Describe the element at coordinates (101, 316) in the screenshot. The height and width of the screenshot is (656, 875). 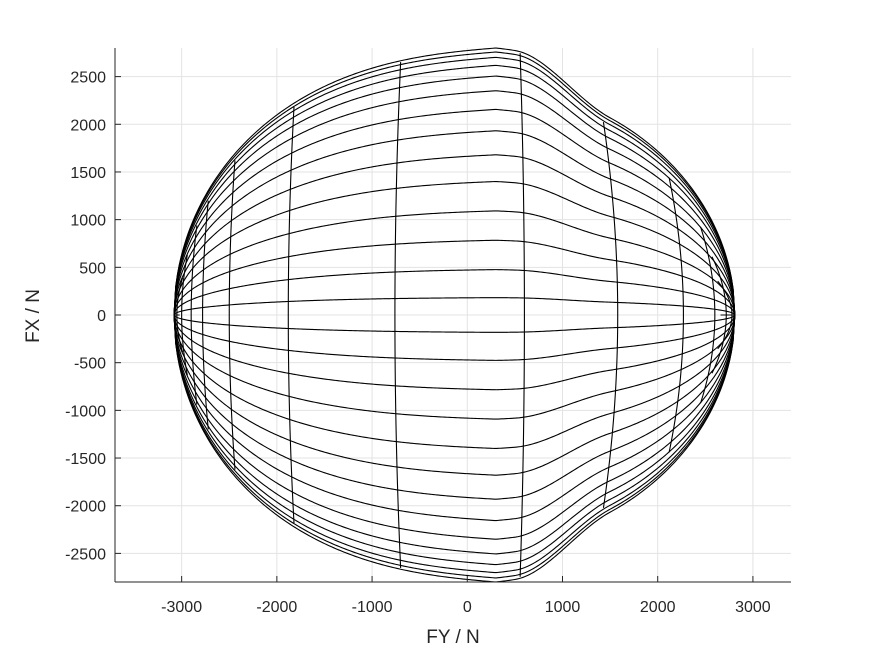
I see `y-tick-label: 0` at that location.